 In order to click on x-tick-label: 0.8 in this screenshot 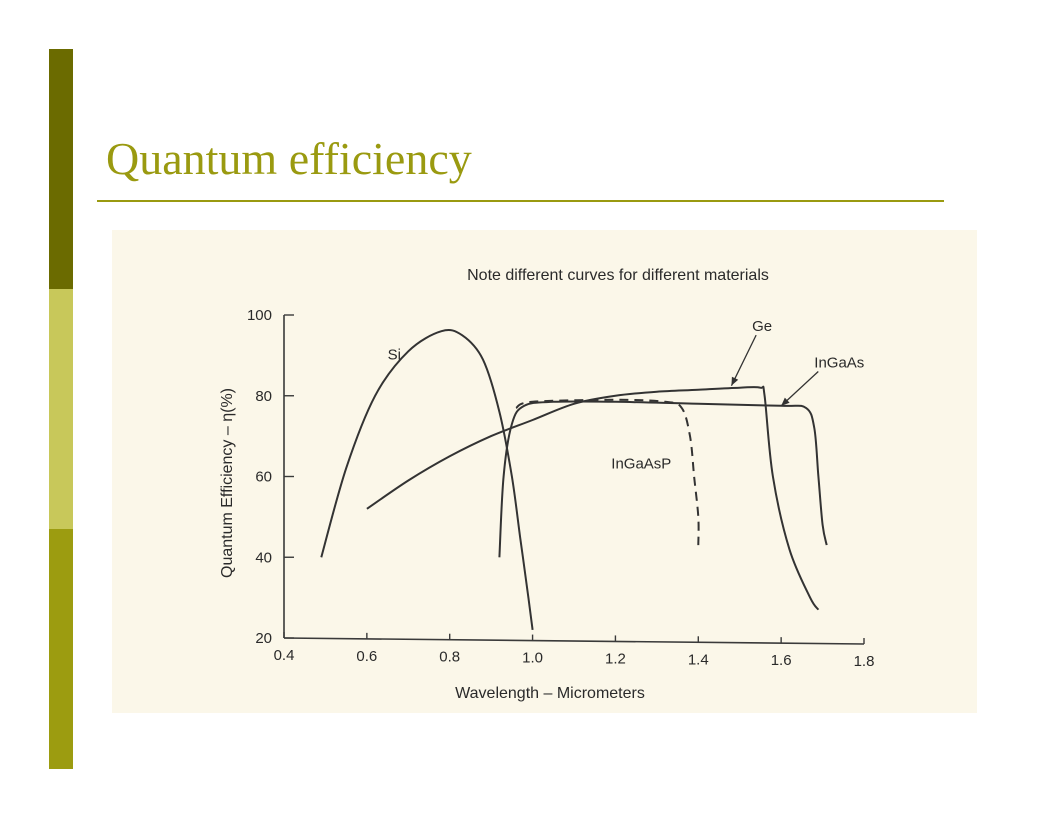, I will do `click(449, 657)`.